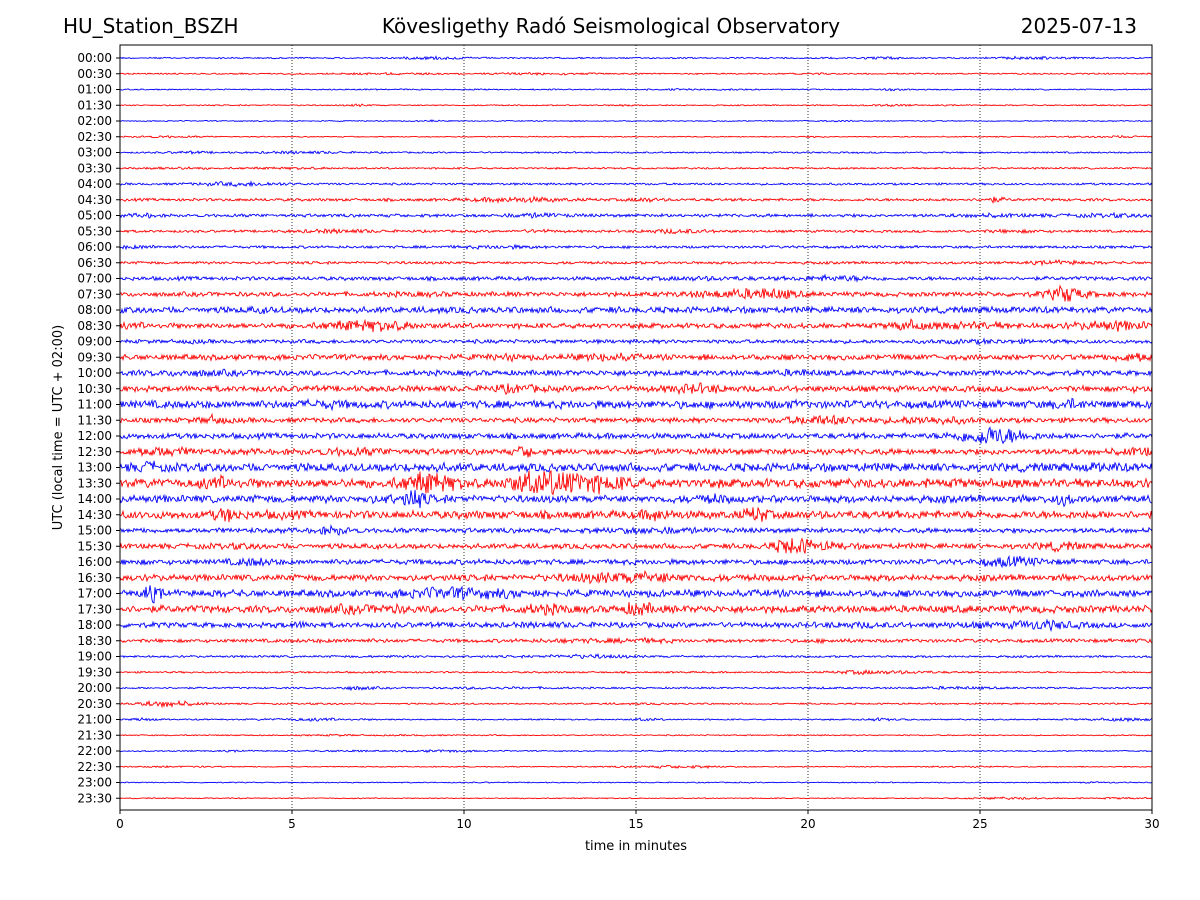  What do you see at coordinates (979, 824) in the screenshot?
I see `x-tick-label: 25` at bounding box center [979, 824].